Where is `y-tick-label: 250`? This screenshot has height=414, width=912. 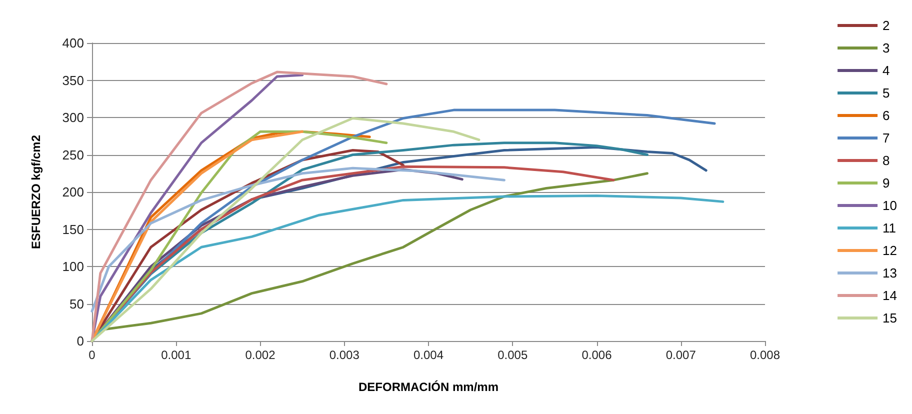 y-tick-label: 250 is located at coordinates (73, 154).